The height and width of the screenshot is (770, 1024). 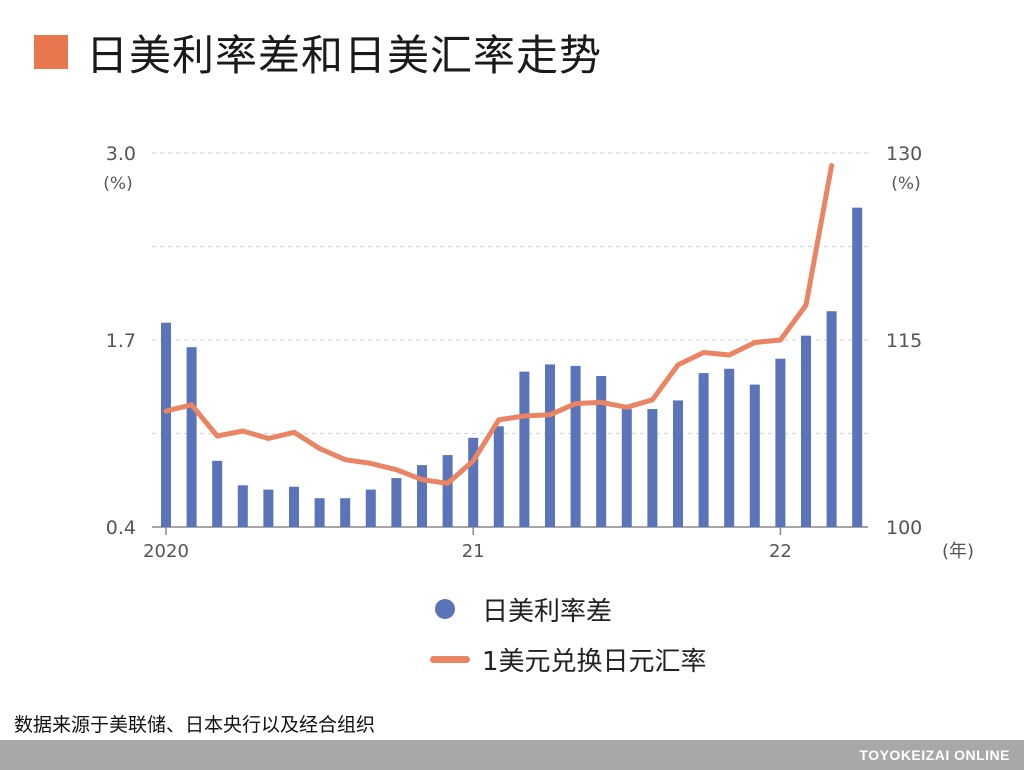 What do you see at coordinates (904, 154) in the screenshot?
I see `right-tick-label: 130` at bounding box center [904, 154].